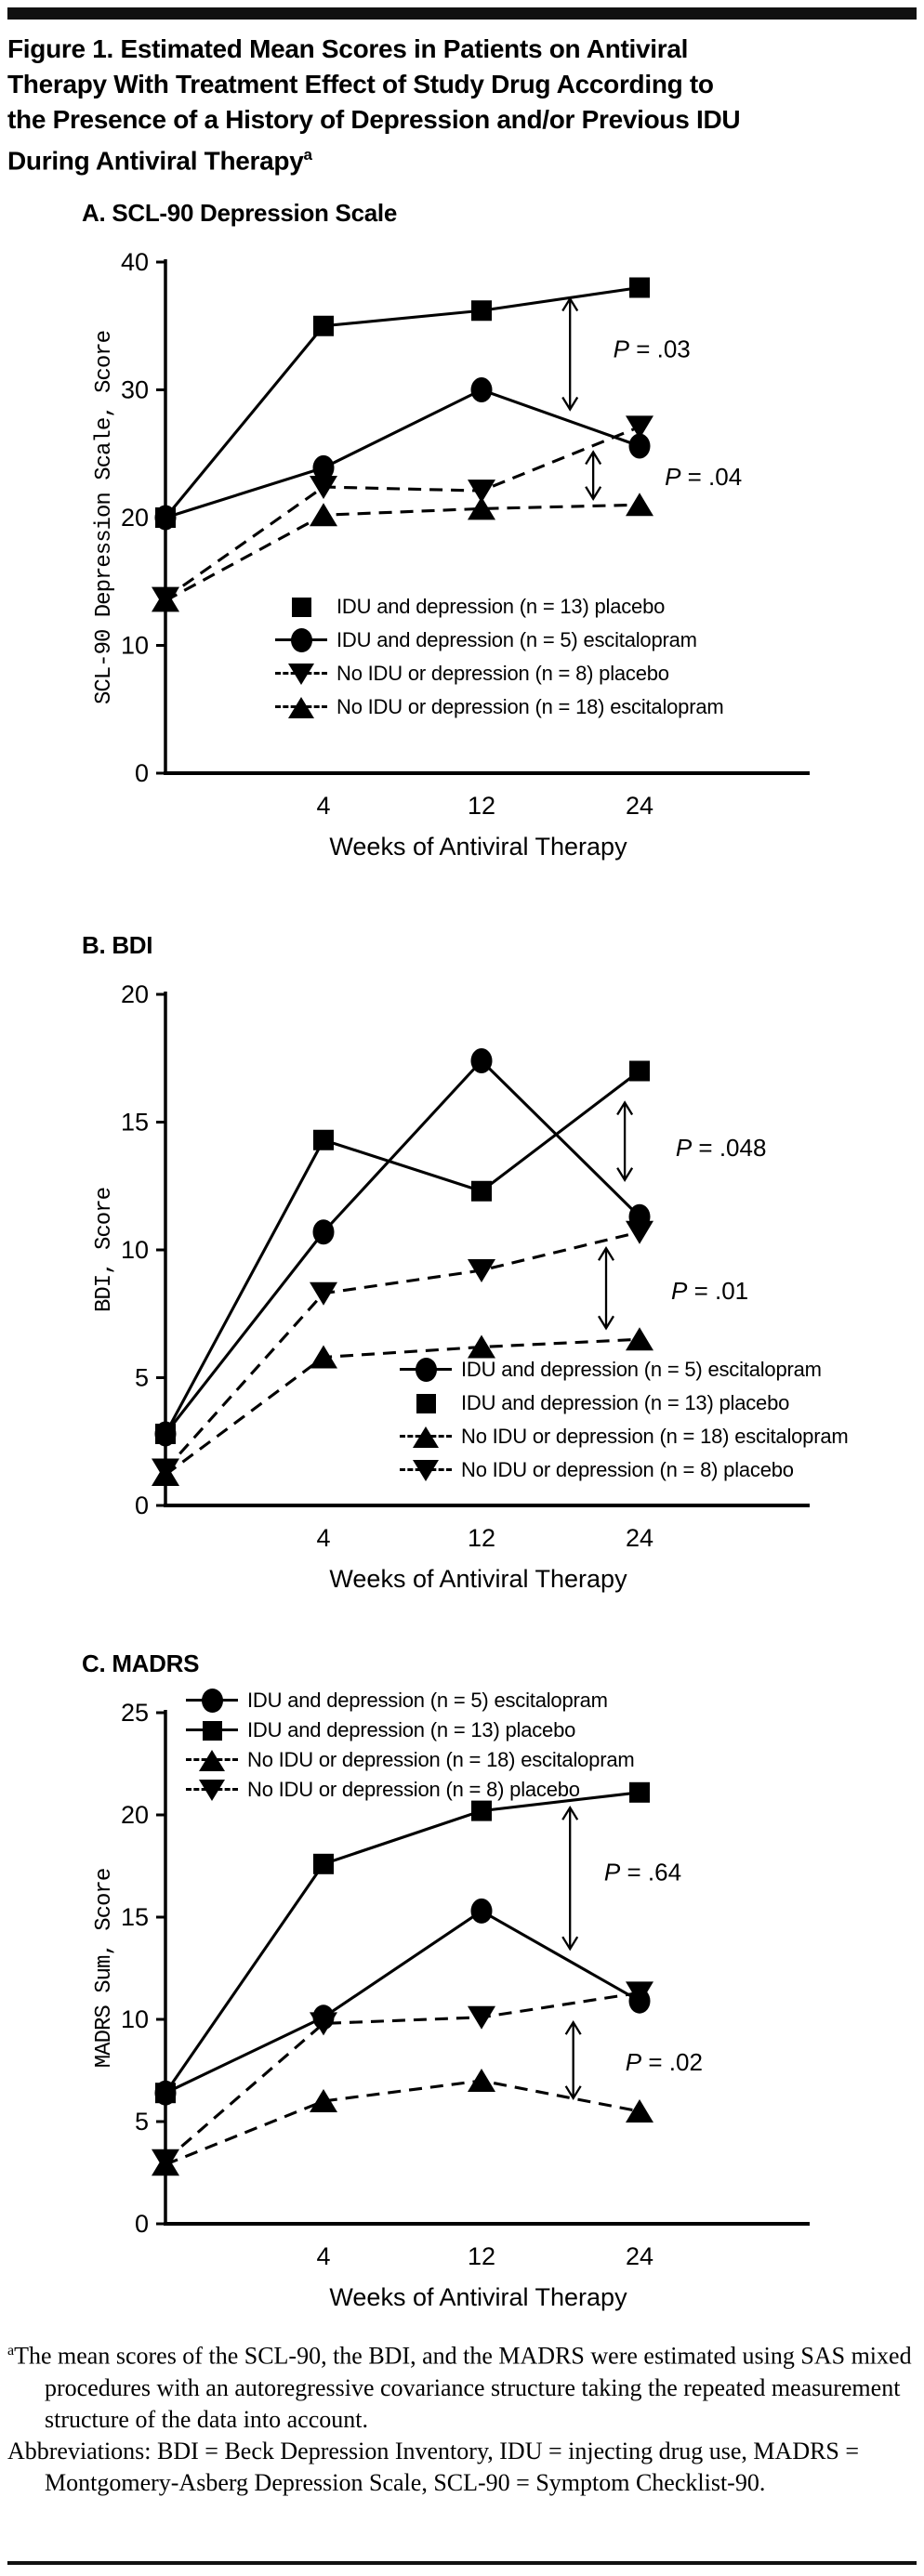  What do you see at coordinates (426, 1470) in the screenshot?
I see `triangle-down-icon` at bounding box center [426, 1470].